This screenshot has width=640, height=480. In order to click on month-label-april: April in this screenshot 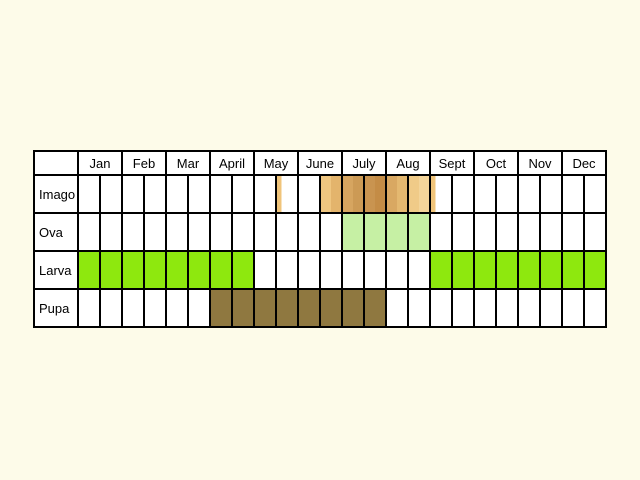, I will do `click(232, 163)`.